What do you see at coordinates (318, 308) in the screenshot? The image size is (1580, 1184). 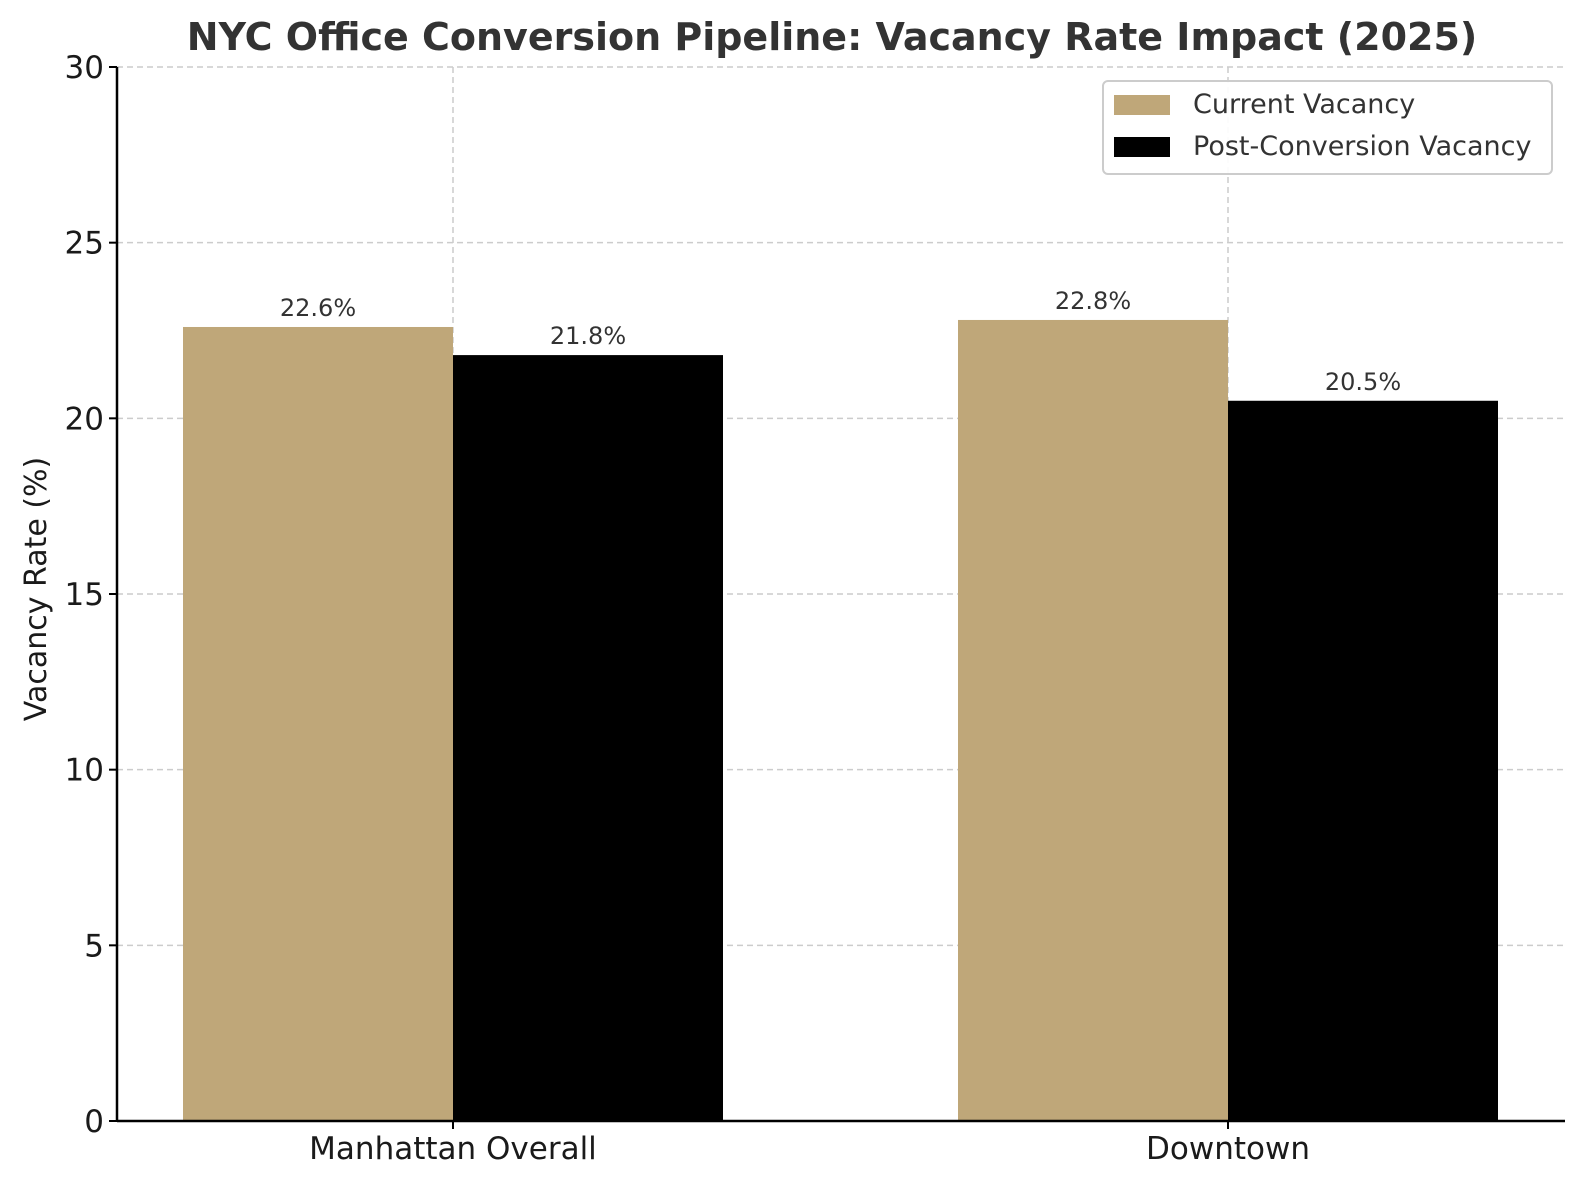 I see `data-label-current-vacancy-manhattan-overall: 22.6%` at bounding box center [318, 308].